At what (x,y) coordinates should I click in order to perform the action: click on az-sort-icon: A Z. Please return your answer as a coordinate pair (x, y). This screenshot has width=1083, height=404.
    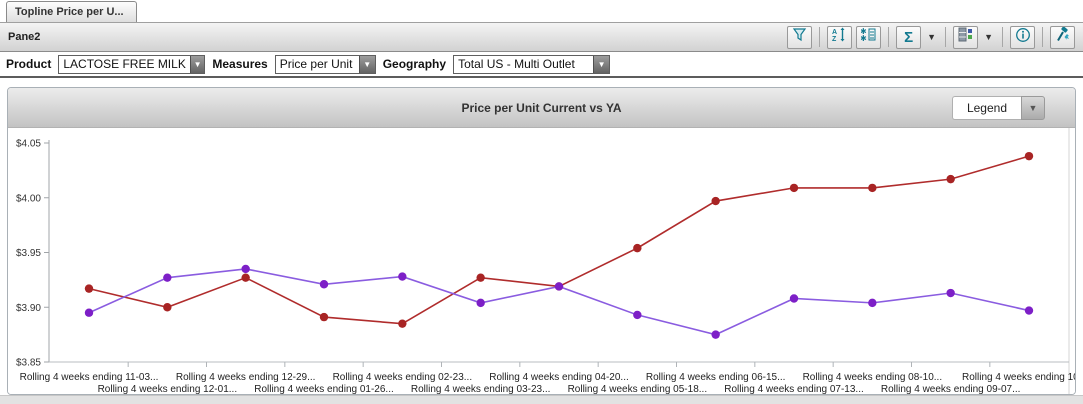
    Looking at the image, I should click on (839, 37).